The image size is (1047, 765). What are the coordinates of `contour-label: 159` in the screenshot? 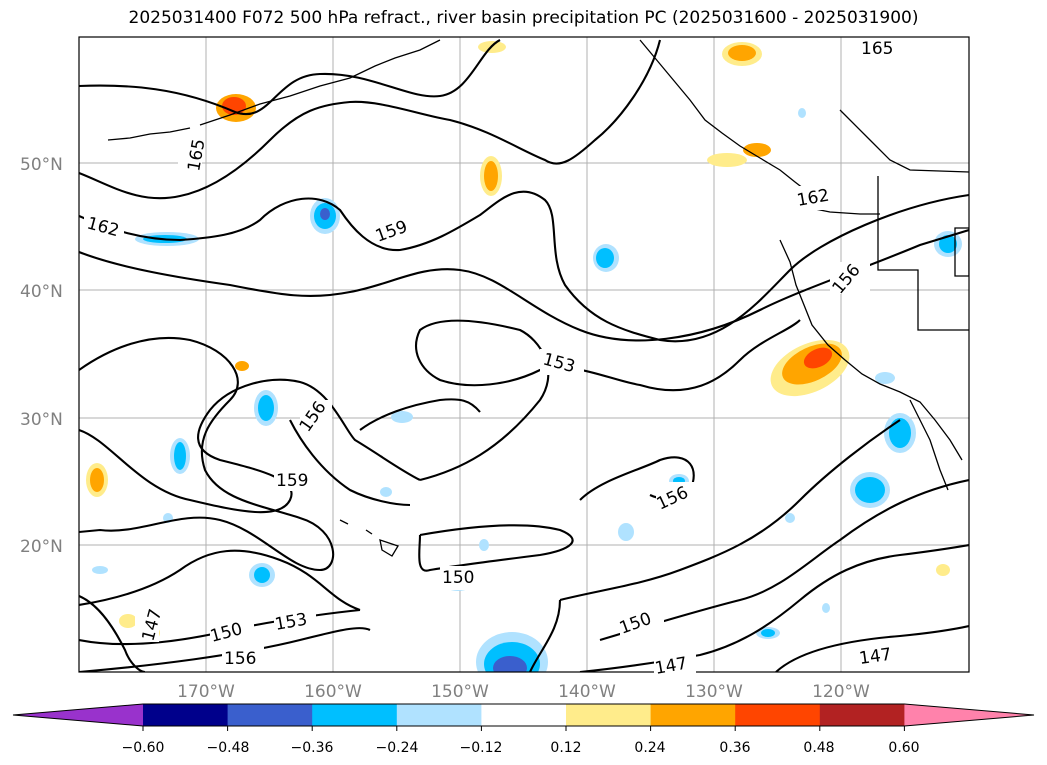 It's located at (292, 481).